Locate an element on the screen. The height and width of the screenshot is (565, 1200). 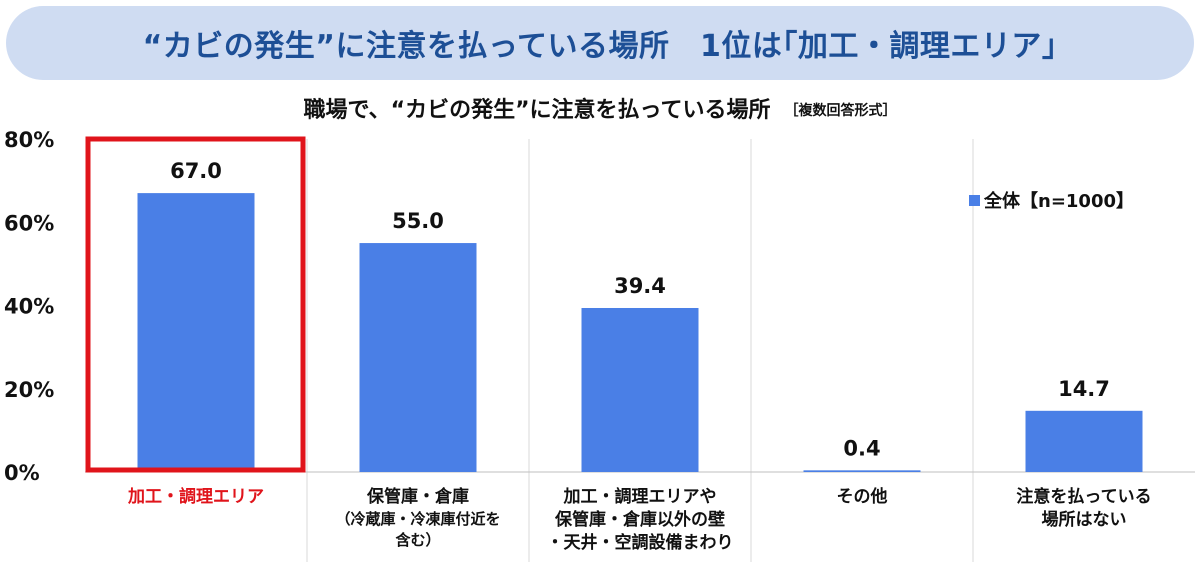
legend-label: 全体【n=1000】 is located at coordinates (1059, 201).